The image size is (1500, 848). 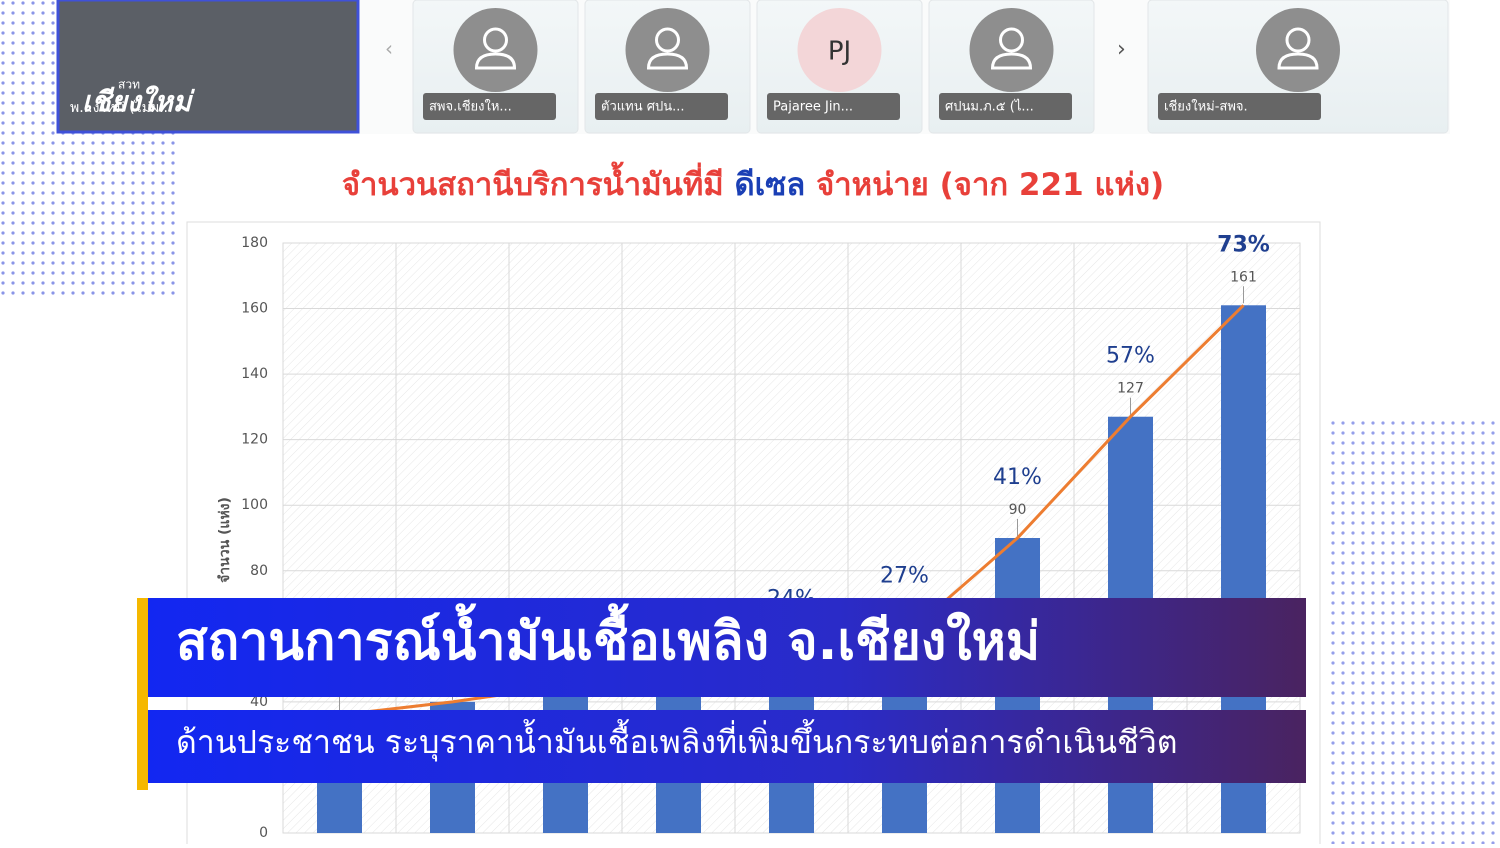 What do you see at coordinates (608, 637) in the screenshot?
I see `headline: สถานการณ์น้ำมันเชื้อเพลิง จ.เชียงใหม่` at bounding box center [608, 637].